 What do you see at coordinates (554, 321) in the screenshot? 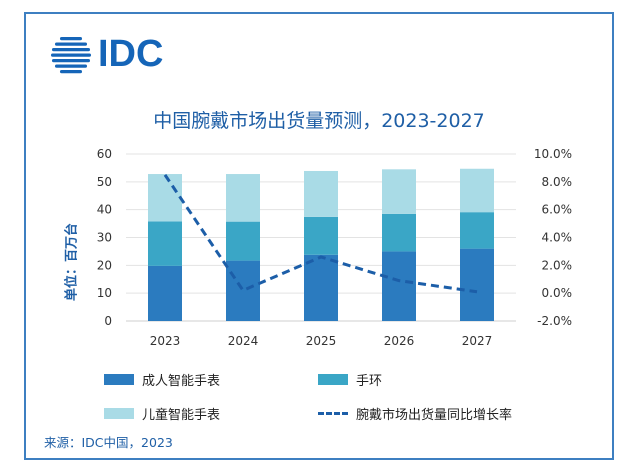
I see `y2-tick-label: -2.0%` at bounding box center [554, 321].